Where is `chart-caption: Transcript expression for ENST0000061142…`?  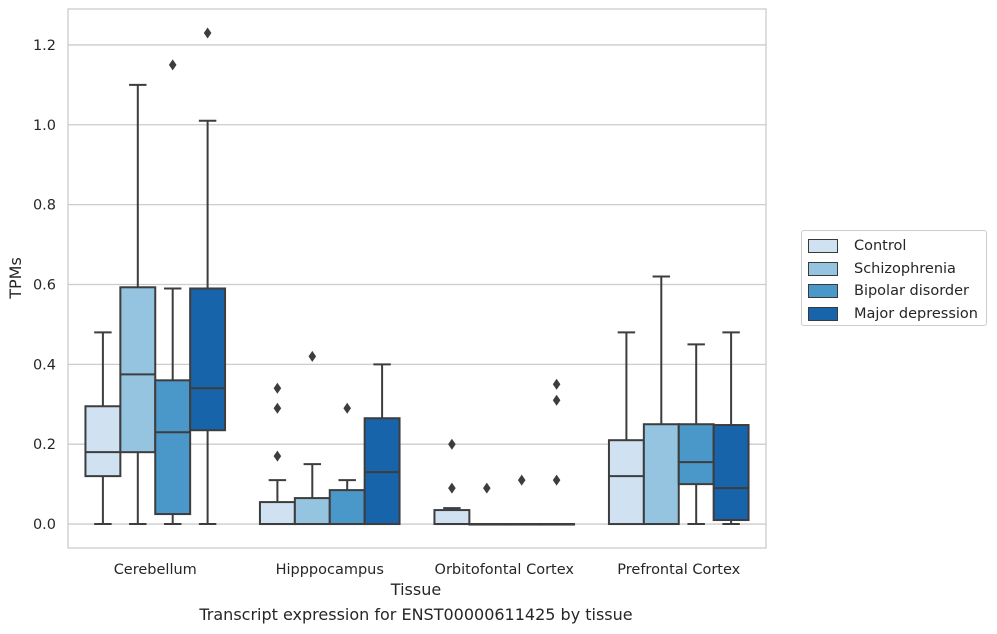
chart-caption: Transcript expression for ENST0000061142… is located at coordinates (416, 614).